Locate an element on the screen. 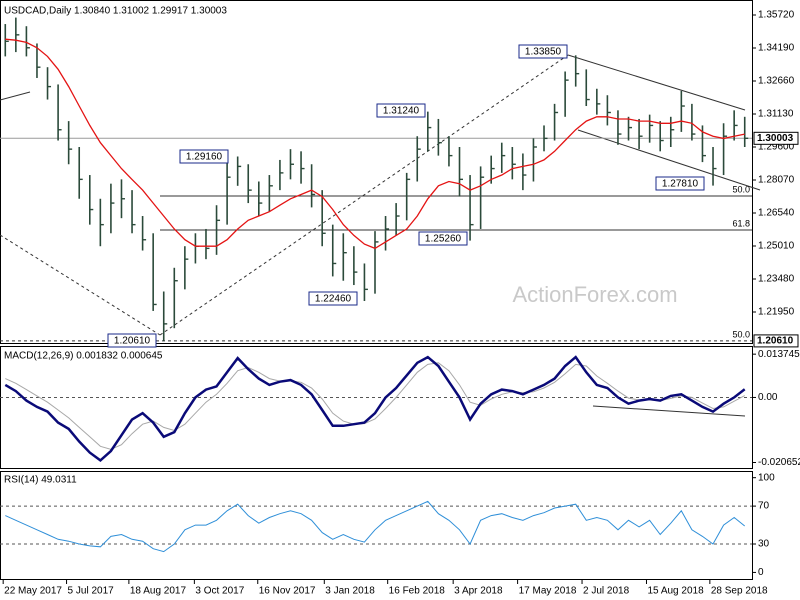 This screenshot has height=600, width=800. y-tick-label: 1.34190 is located at coordinates (776, 48).